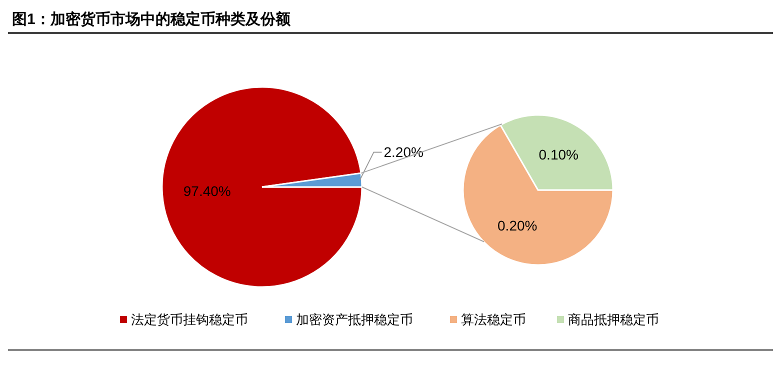 The height and width of the screenshot is (376, 781). What do you see at coordinates (189, 319) in the screenshot?
I see `legend-label: 法定货币挂钩稳定币` at bounding box center [189, 319].